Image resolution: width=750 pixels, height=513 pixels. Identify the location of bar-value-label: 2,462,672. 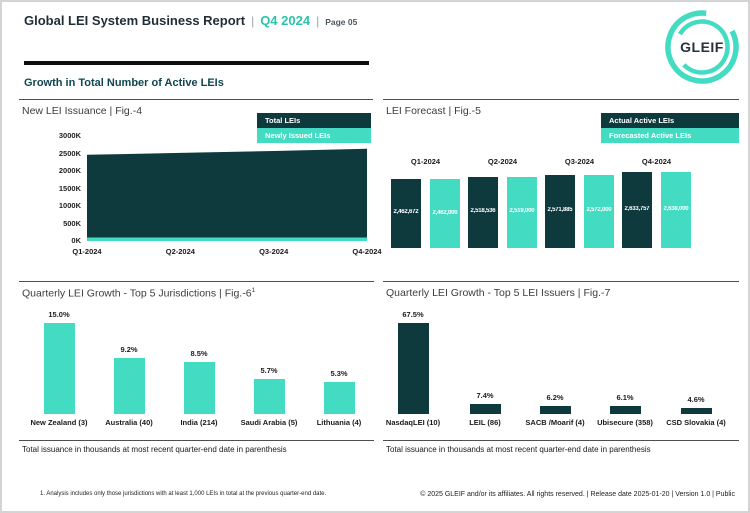
(406, 212).